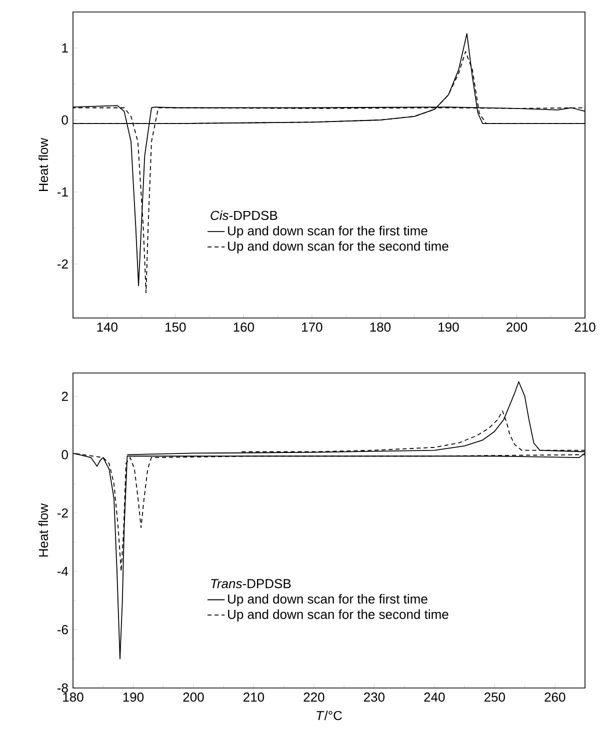 This screenshot has height=738, width=610. I want to click on y-tick-label: 1, so click(65, 48).